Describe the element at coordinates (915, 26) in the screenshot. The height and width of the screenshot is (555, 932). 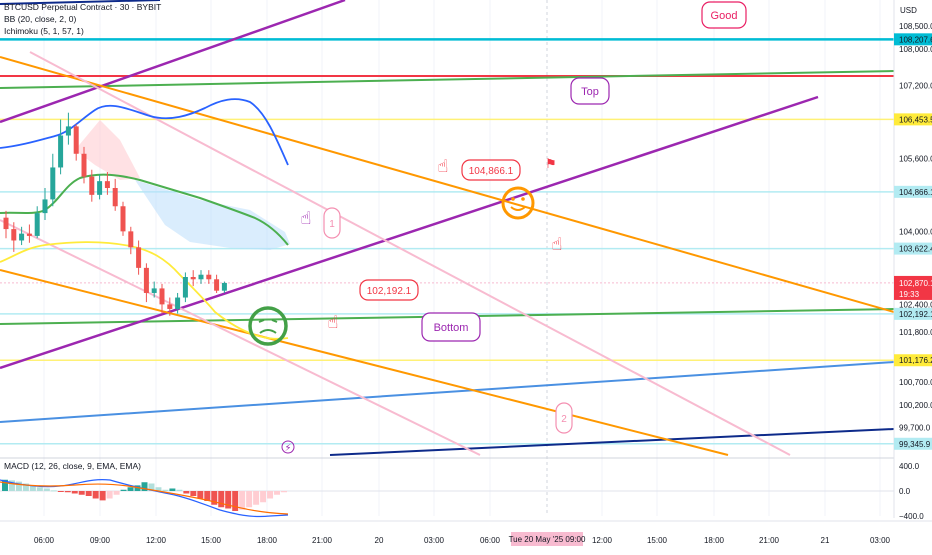
I see `price-tick-label: 108,500.0` at that location.